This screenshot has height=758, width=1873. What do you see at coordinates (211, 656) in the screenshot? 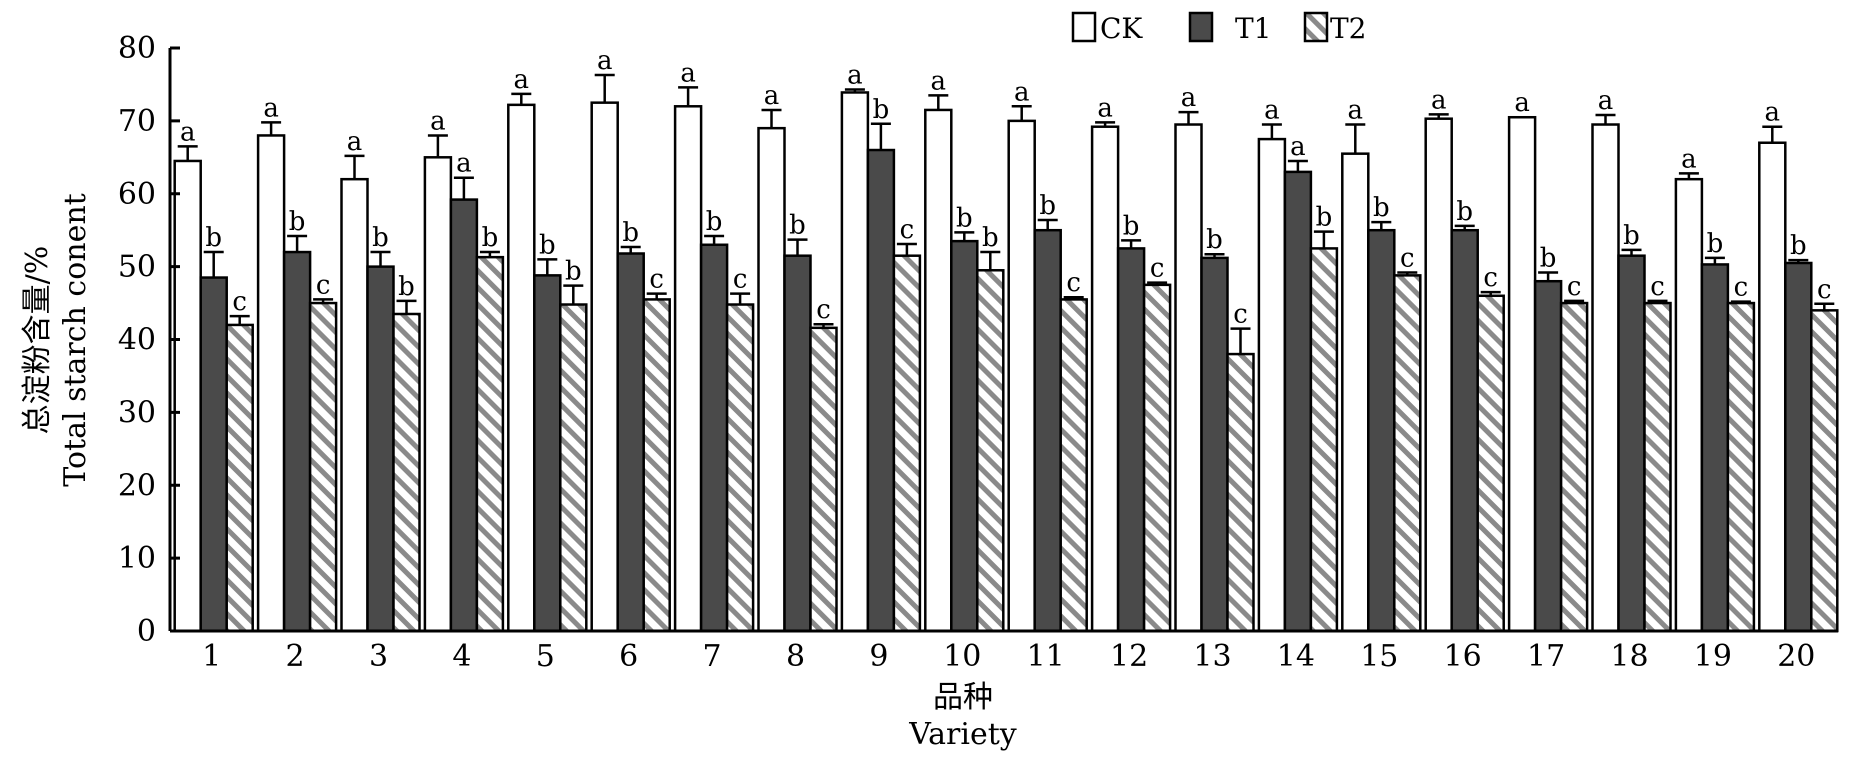
I see `x-tick-label: 1` at bounding box center [211, 656].